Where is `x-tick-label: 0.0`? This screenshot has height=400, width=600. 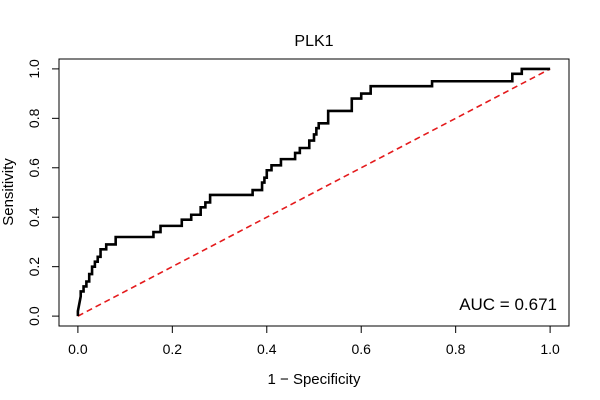
x-tick-label: 0.0 is located at coordinates (78, 349).